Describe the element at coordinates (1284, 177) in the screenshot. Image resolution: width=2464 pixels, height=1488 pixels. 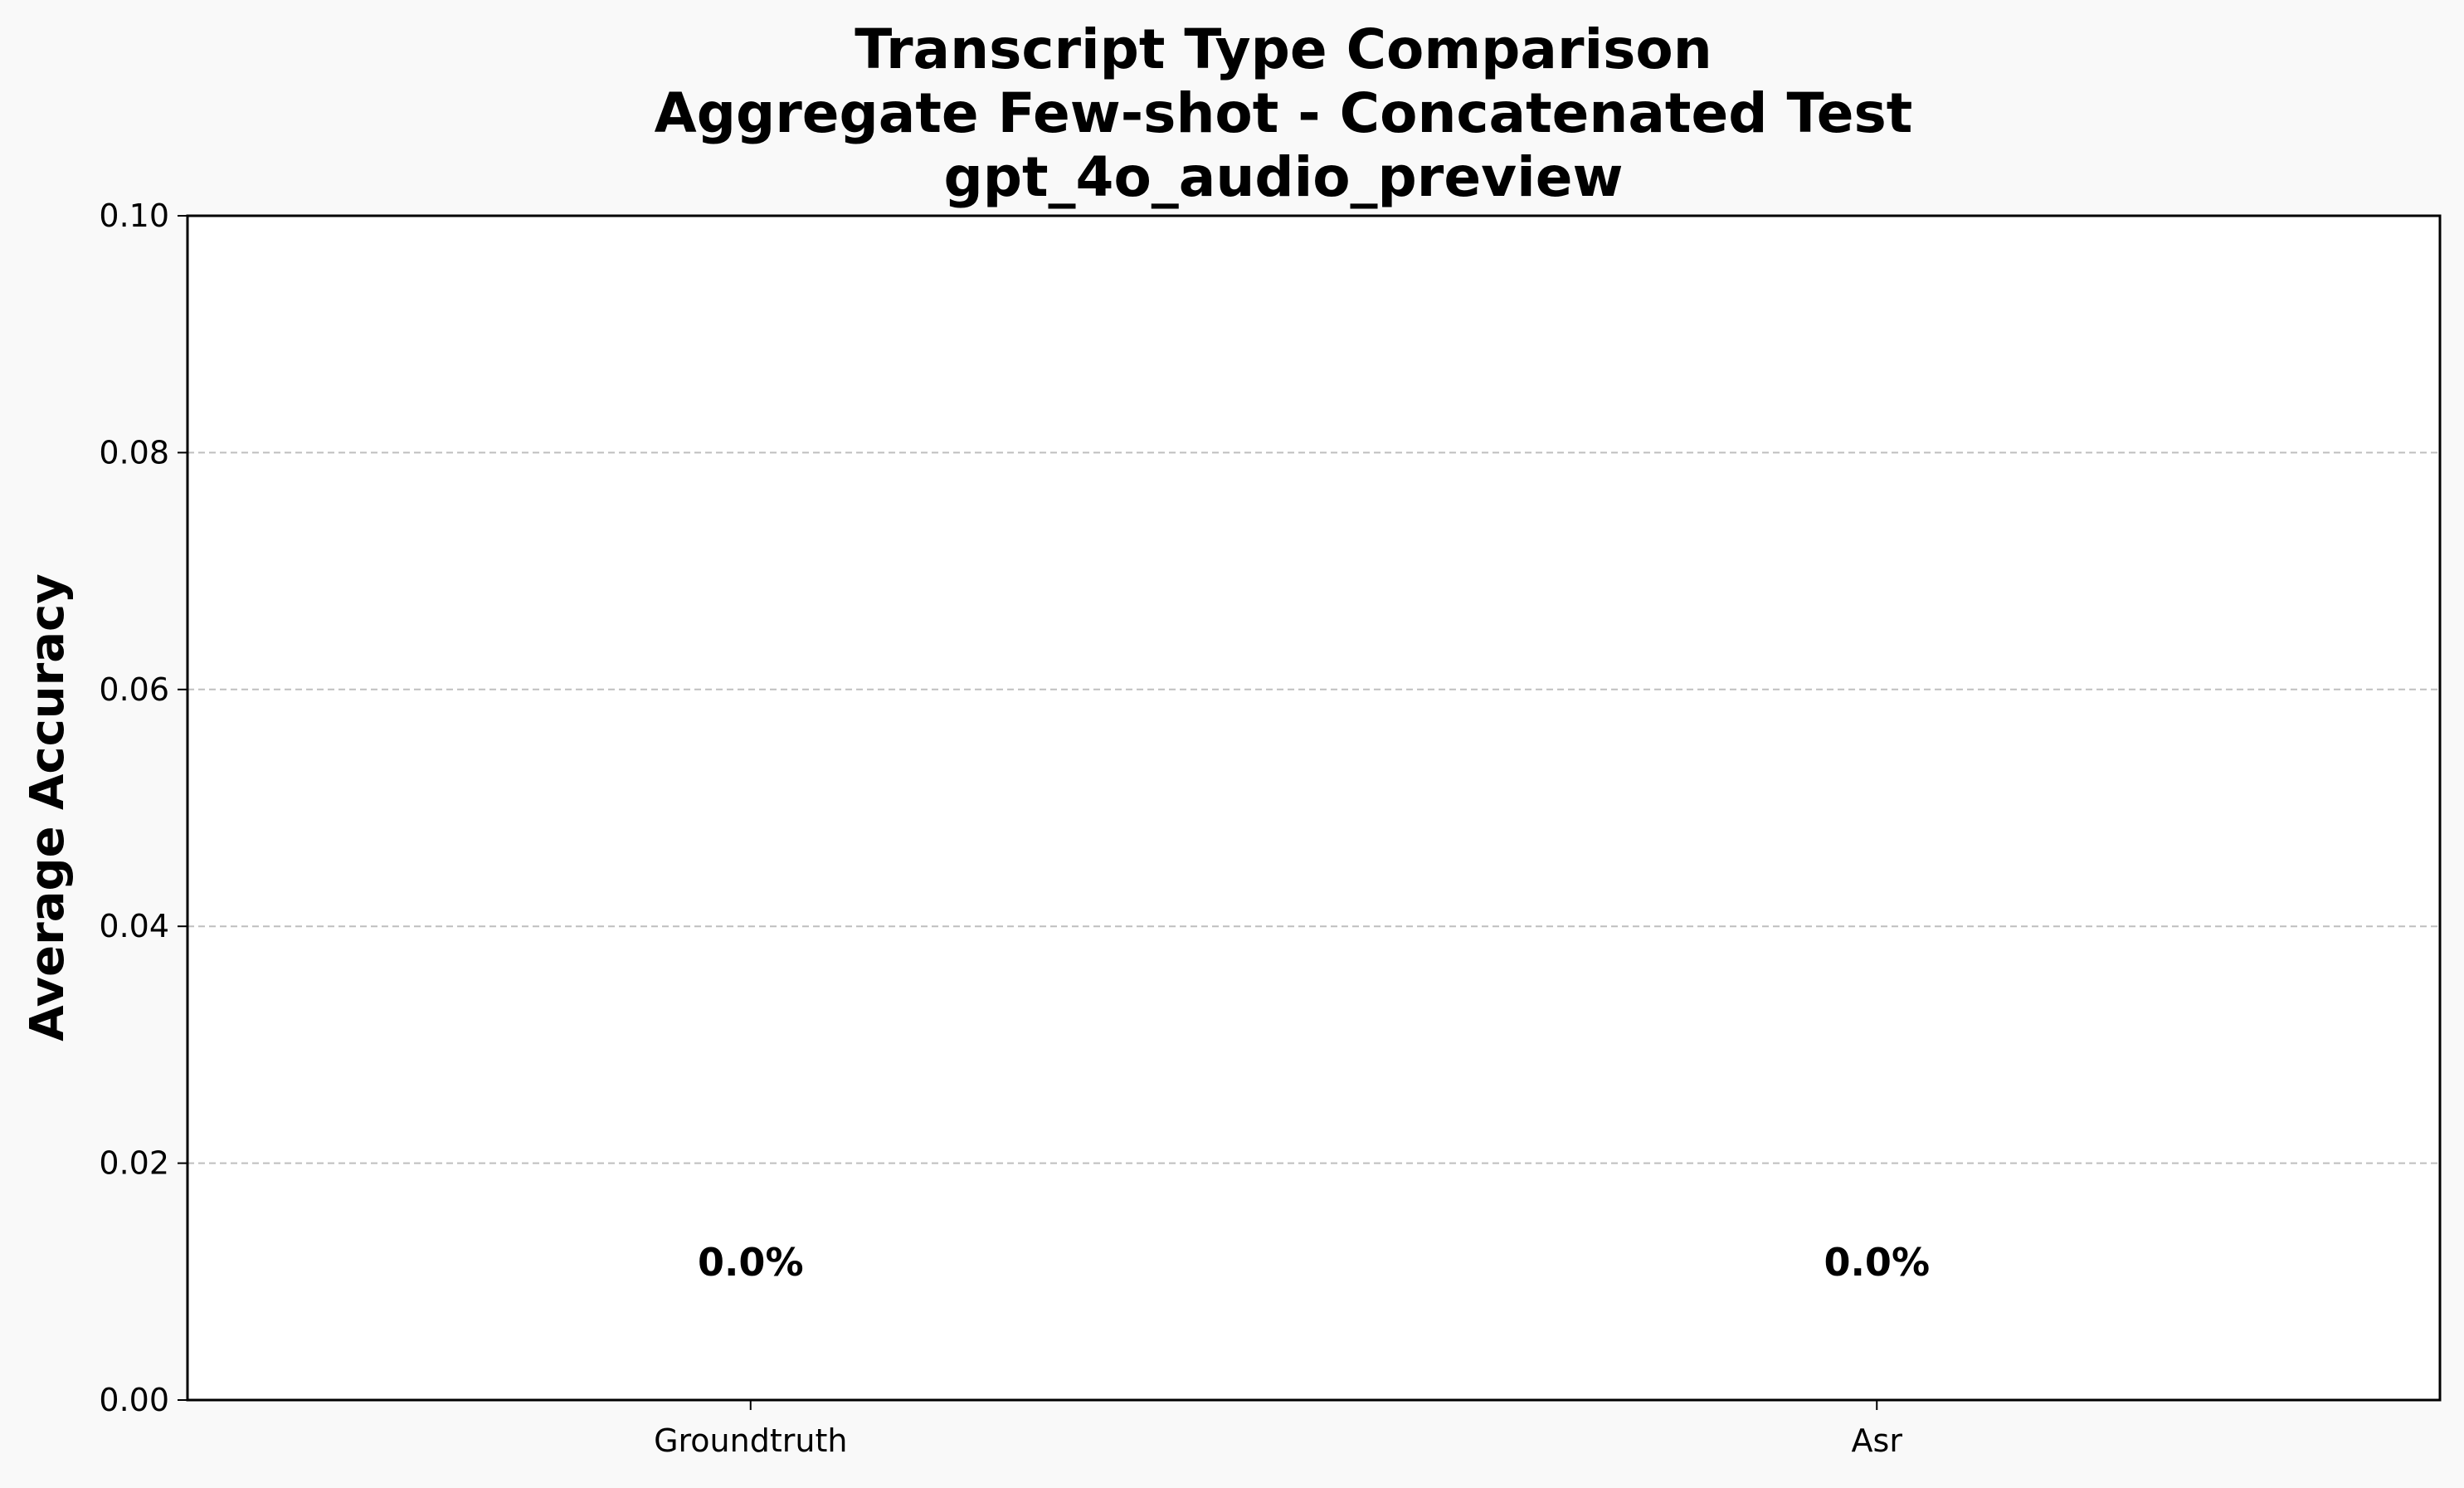
I see `chart-title-line-3: gpt_4o_audio_preview` at that location.